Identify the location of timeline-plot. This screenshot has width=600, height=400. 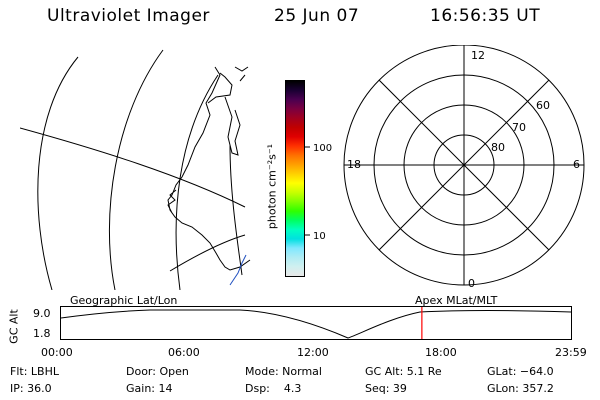
(316, 323).